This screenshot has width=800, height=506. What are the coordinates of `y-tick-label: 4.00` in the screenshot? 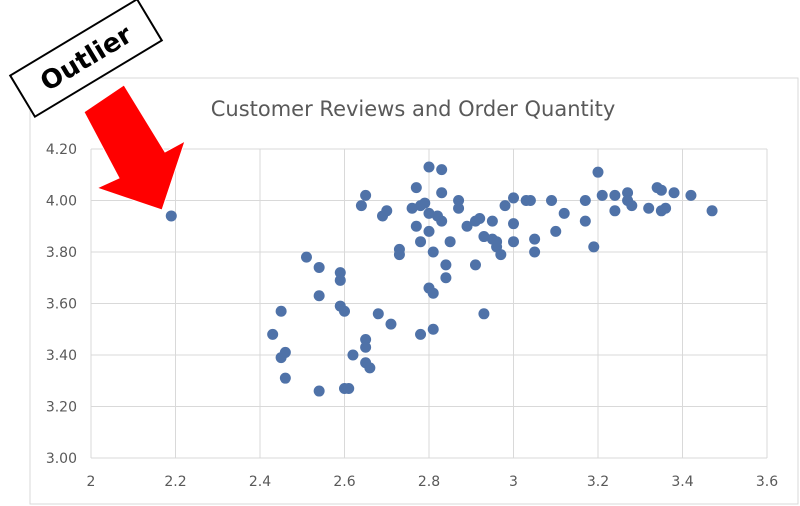 It's located at (61, 202).